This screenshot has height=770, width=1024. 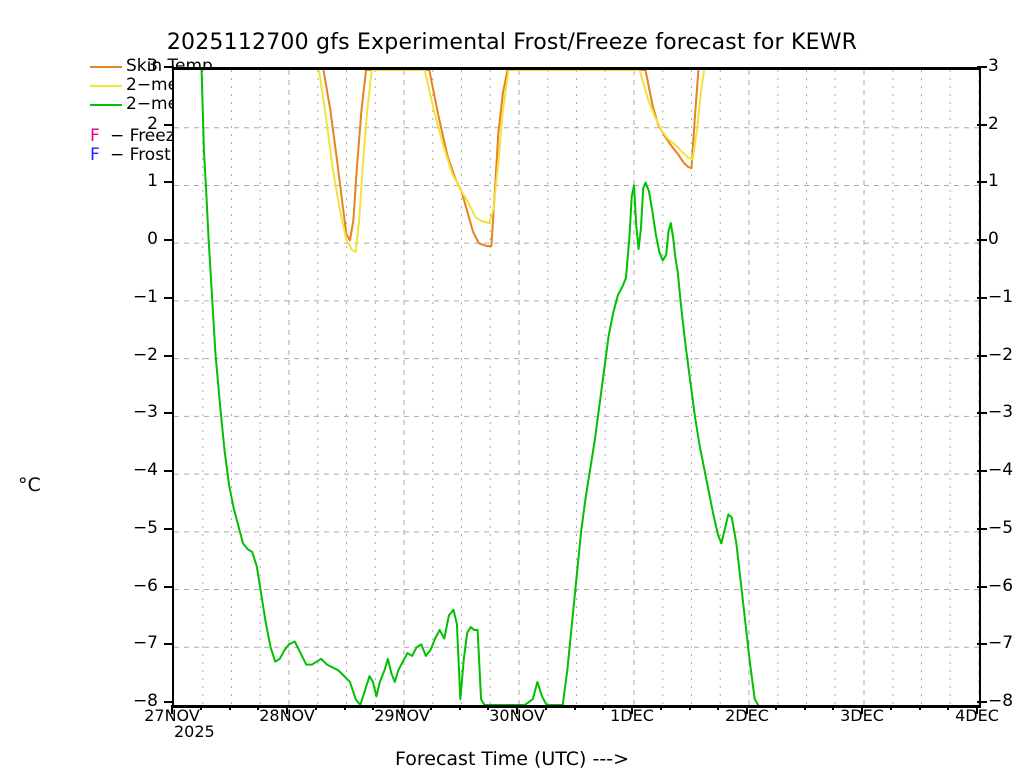 I want to click on y-tick-label: 0, so click(x=152, y=239).